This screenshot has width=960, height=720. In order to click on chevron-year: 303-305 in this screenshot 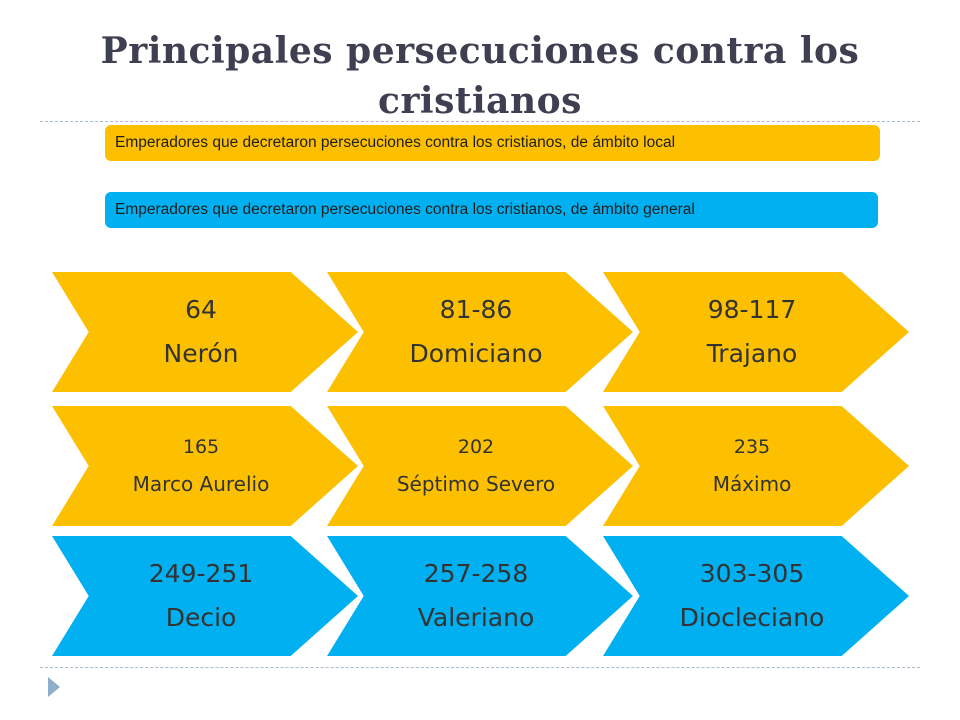, I will do `click(752, 573)`.